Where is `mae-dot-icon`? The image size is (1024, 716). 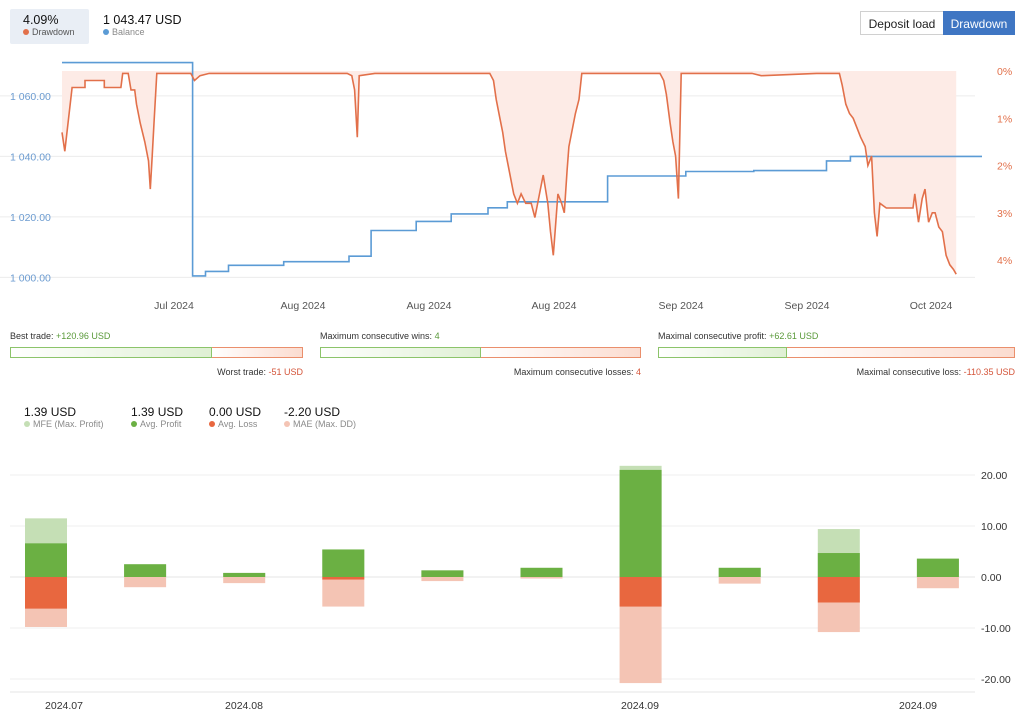 mae-dot-icon is located at coordinates (287, 423).